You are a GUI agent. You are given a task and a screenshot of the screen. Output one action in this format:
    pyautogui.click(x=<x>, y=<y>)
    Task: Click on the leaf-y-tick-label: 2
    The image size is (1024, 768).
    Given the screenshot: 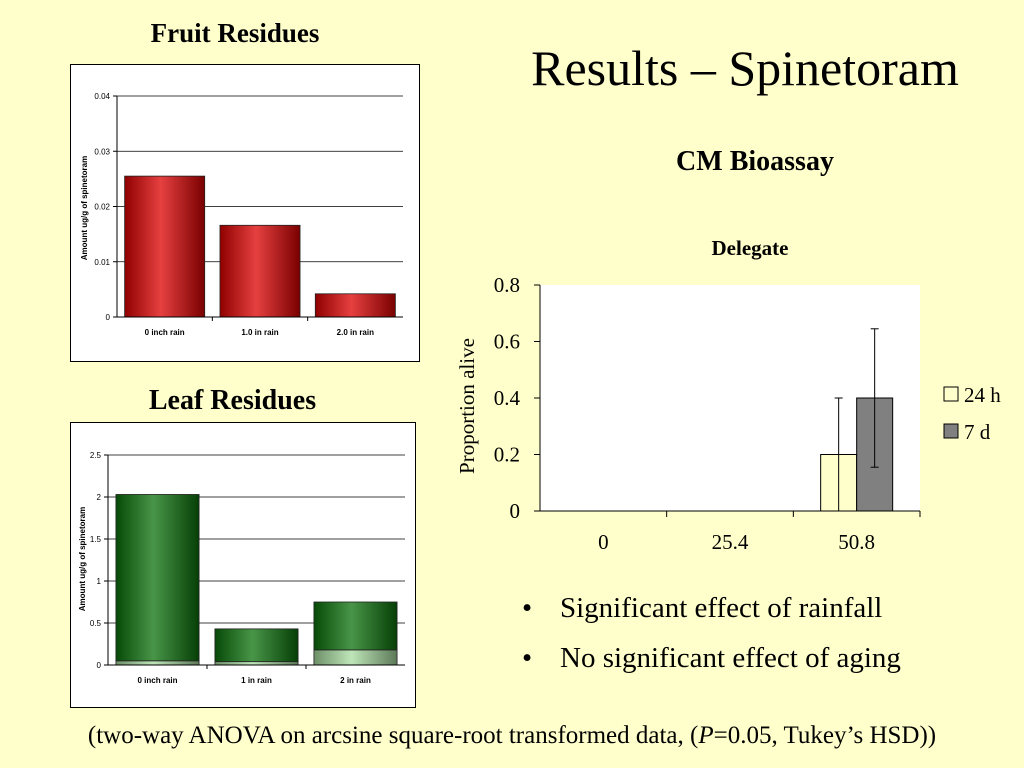 What is the action you would take?
    pyautogui.click(x=99, y=497)
    